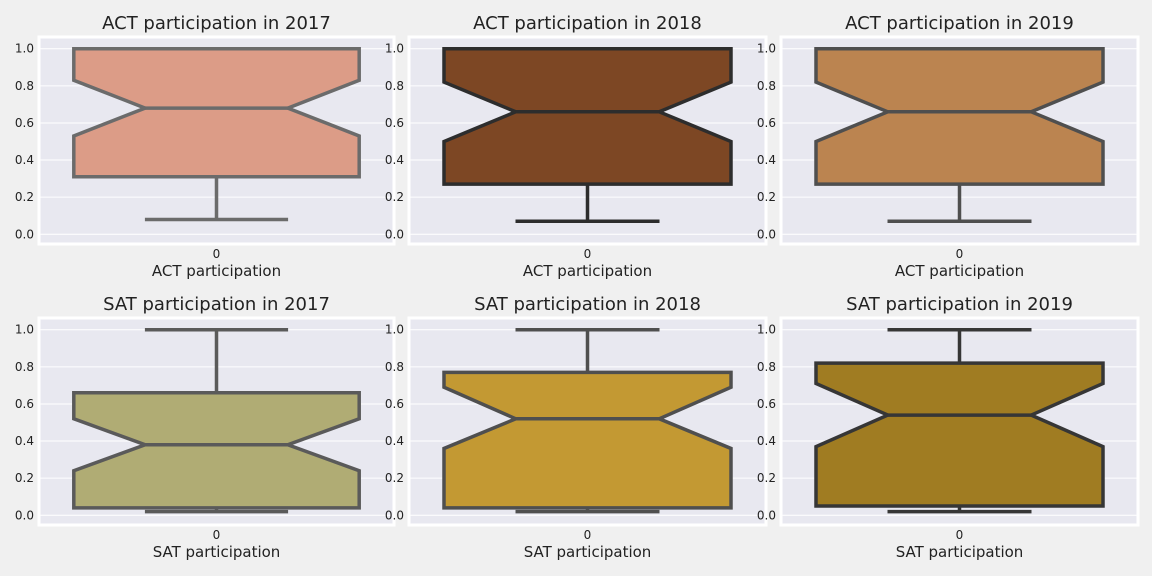 Image resolution: width=1152 pixels, height=576 pixels. Describe the element at coordinates (216, 23) in the screenshot. I see `chart-title: ACT participation in 2017` at that location.